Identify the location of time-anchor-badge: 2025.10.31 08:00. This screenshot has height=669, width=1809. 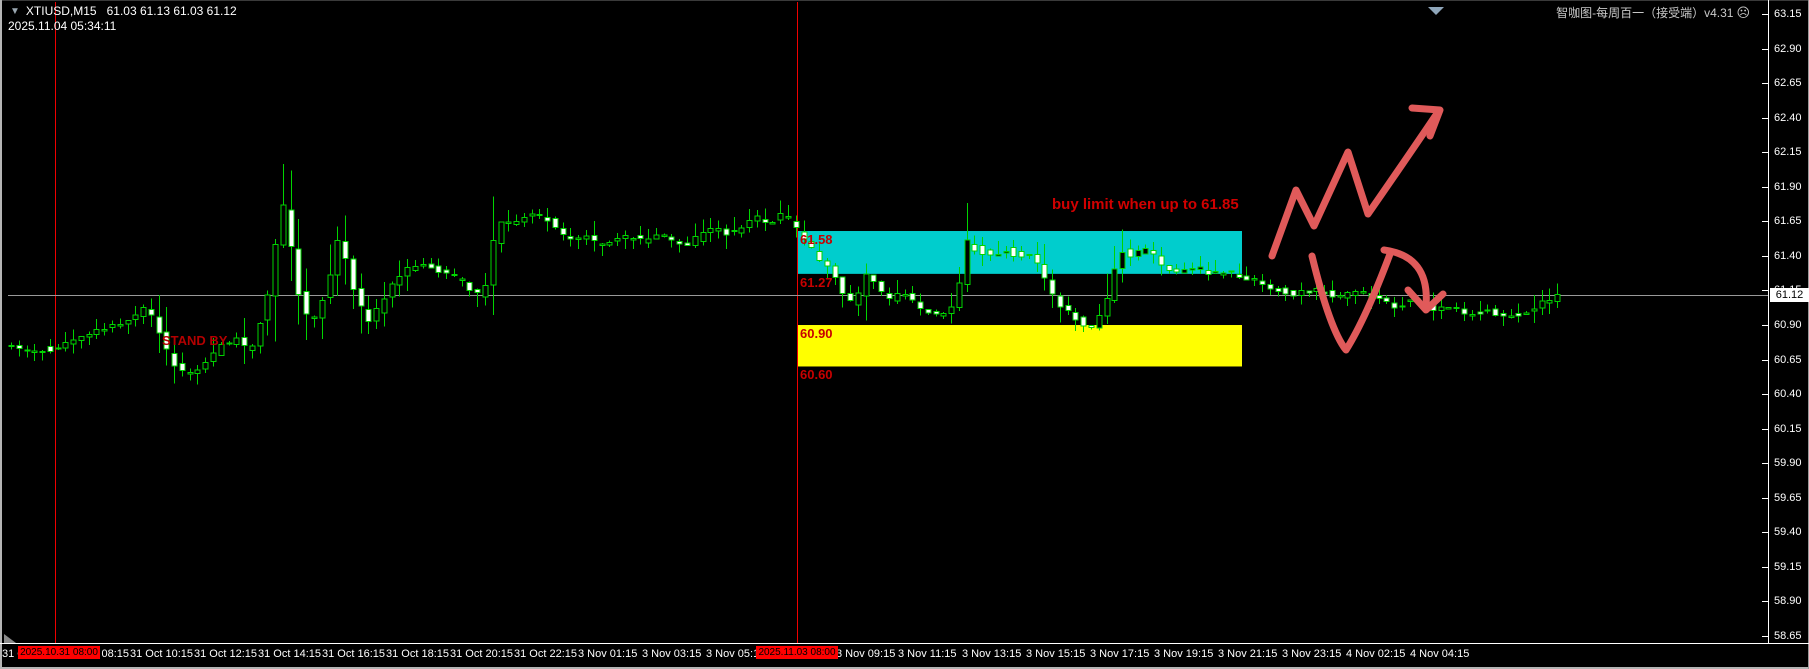
(59, 652).